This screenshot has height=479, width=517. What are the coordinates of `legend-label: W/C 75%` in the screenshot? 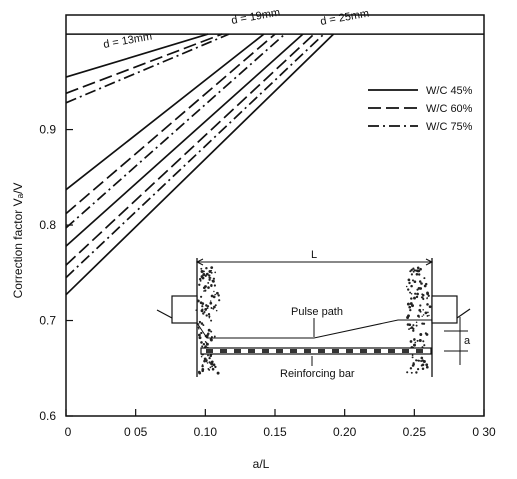 It's located at (449, 127).